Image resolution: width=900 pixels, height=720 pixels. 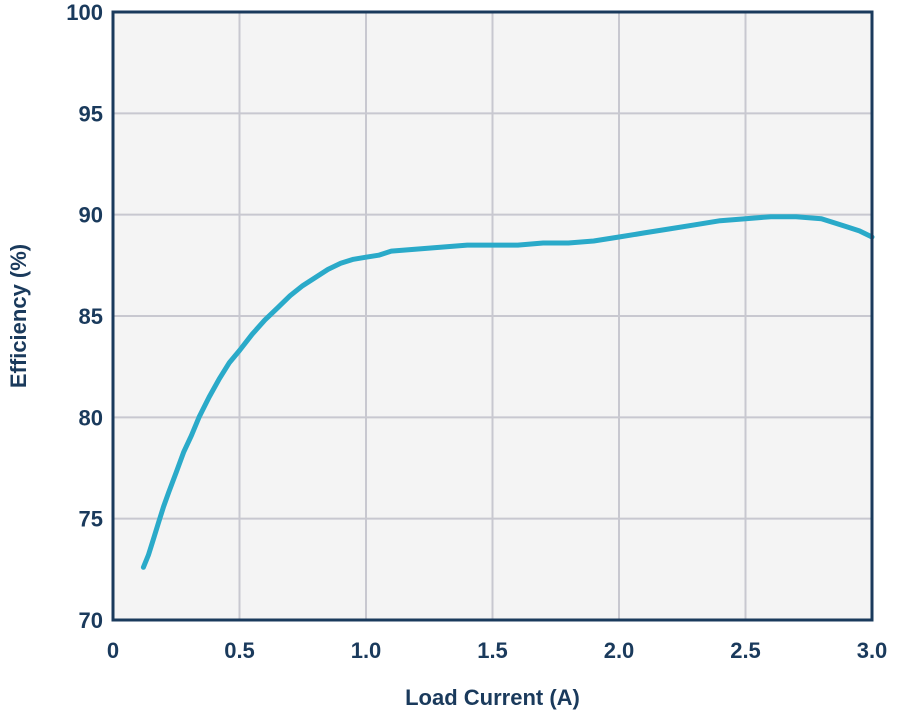 I want to click on y-tick-label: 80, so click(x=91, y=417).